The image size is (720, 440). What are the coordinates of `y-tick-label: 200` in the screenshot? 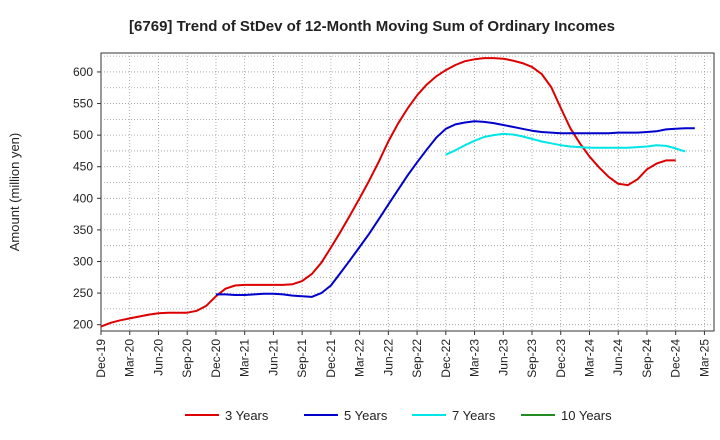 It's located at (83, 325).